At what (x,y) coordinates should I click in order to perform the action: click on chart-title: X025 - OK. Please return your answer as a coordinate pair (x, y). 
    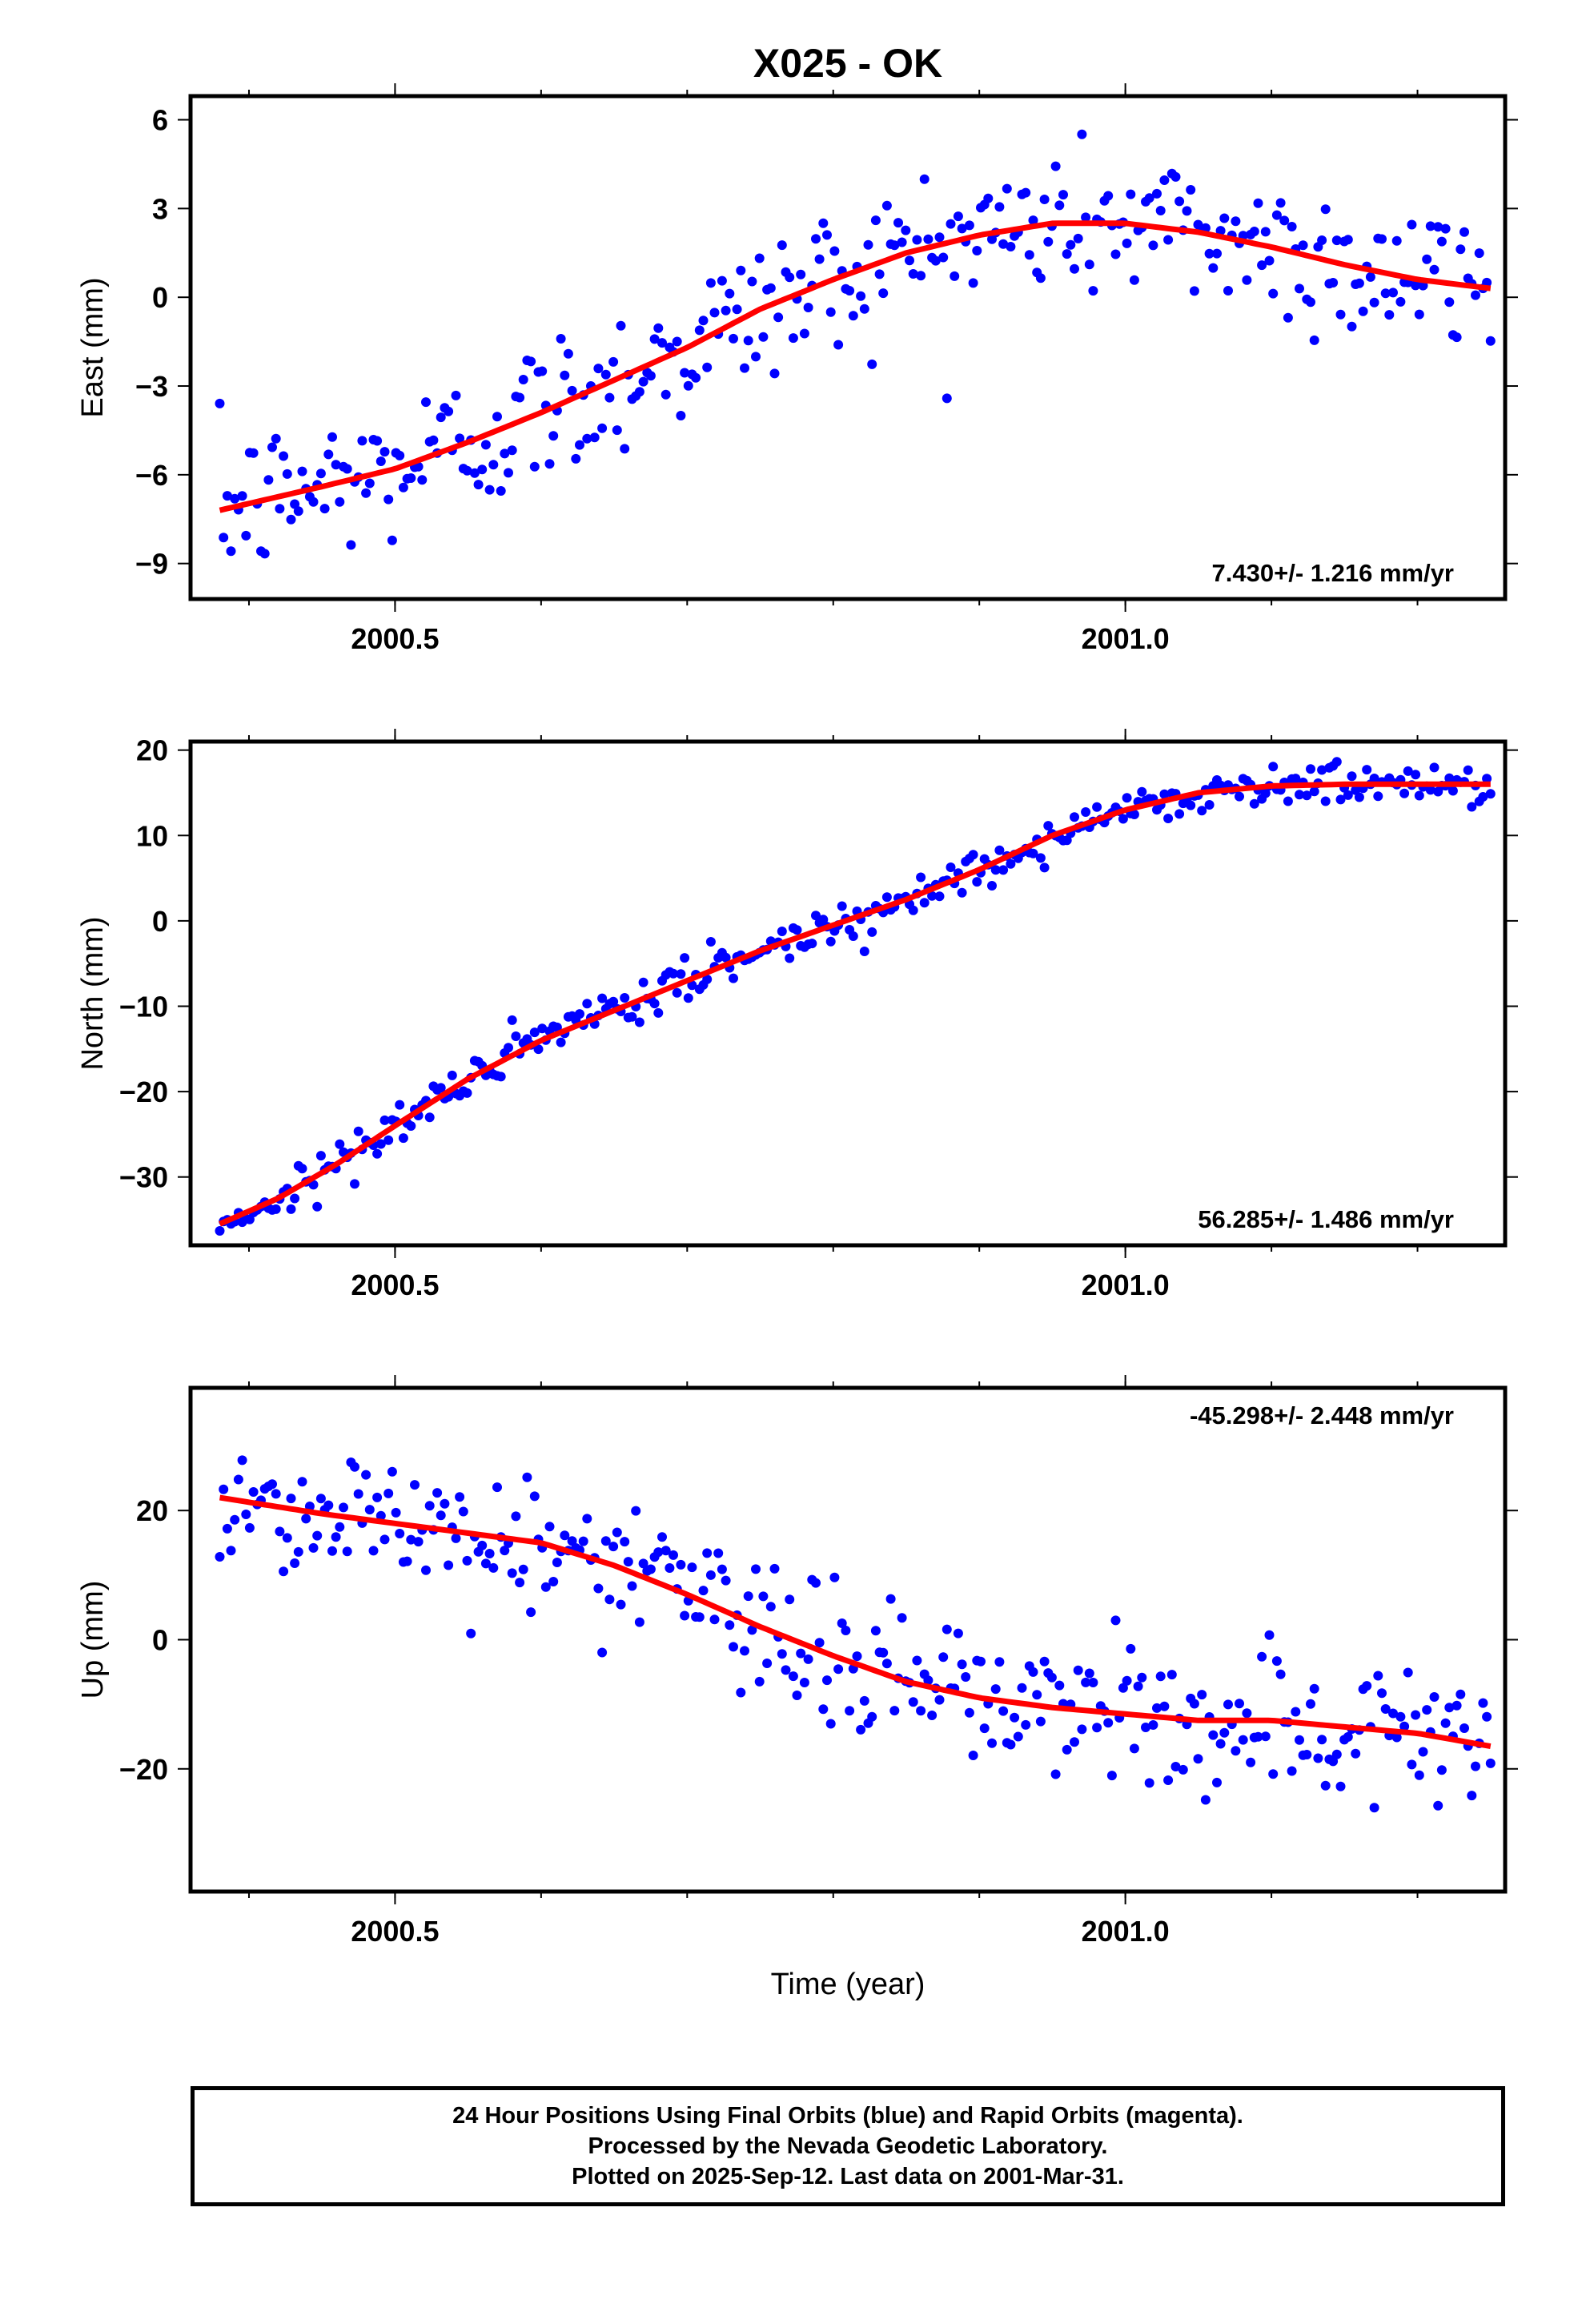
    Looking at the image, I should click on (847, 63).